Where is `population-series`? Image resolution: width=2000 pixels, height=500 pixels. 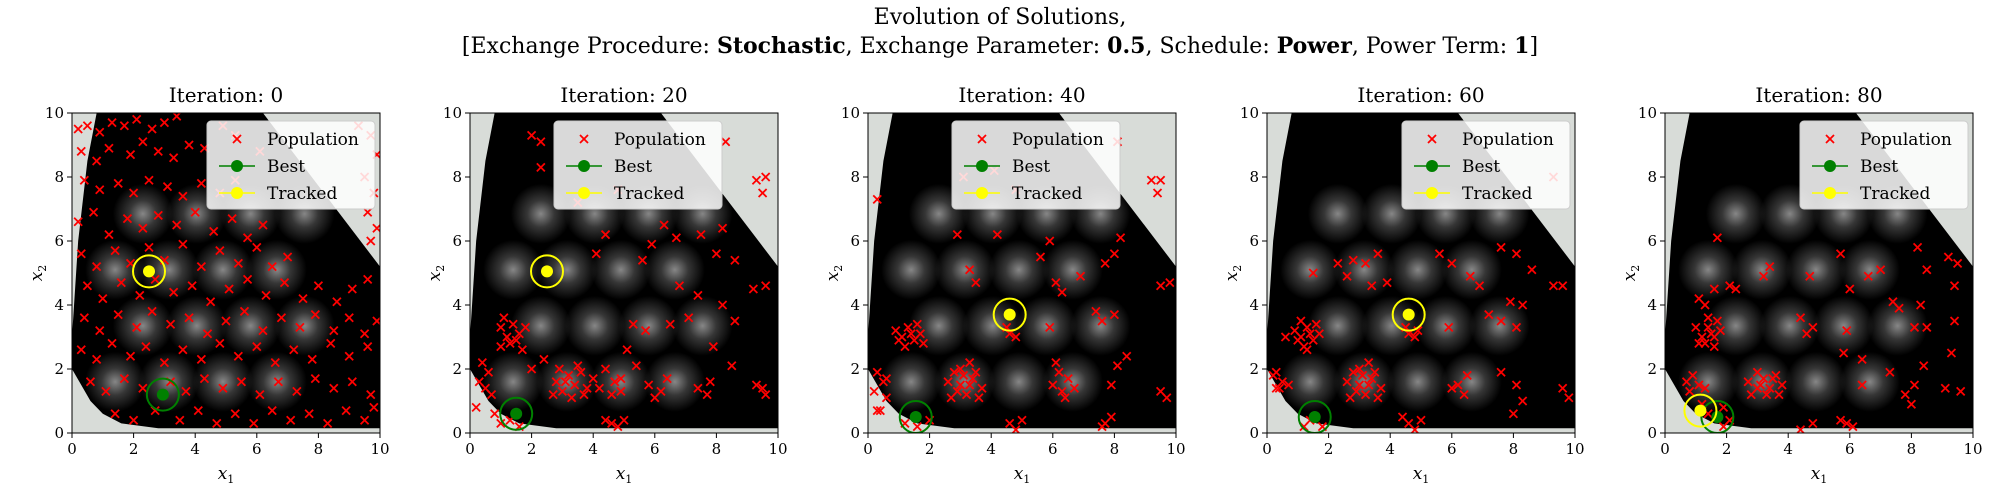
population-series is located at coordinates (1421, 302).